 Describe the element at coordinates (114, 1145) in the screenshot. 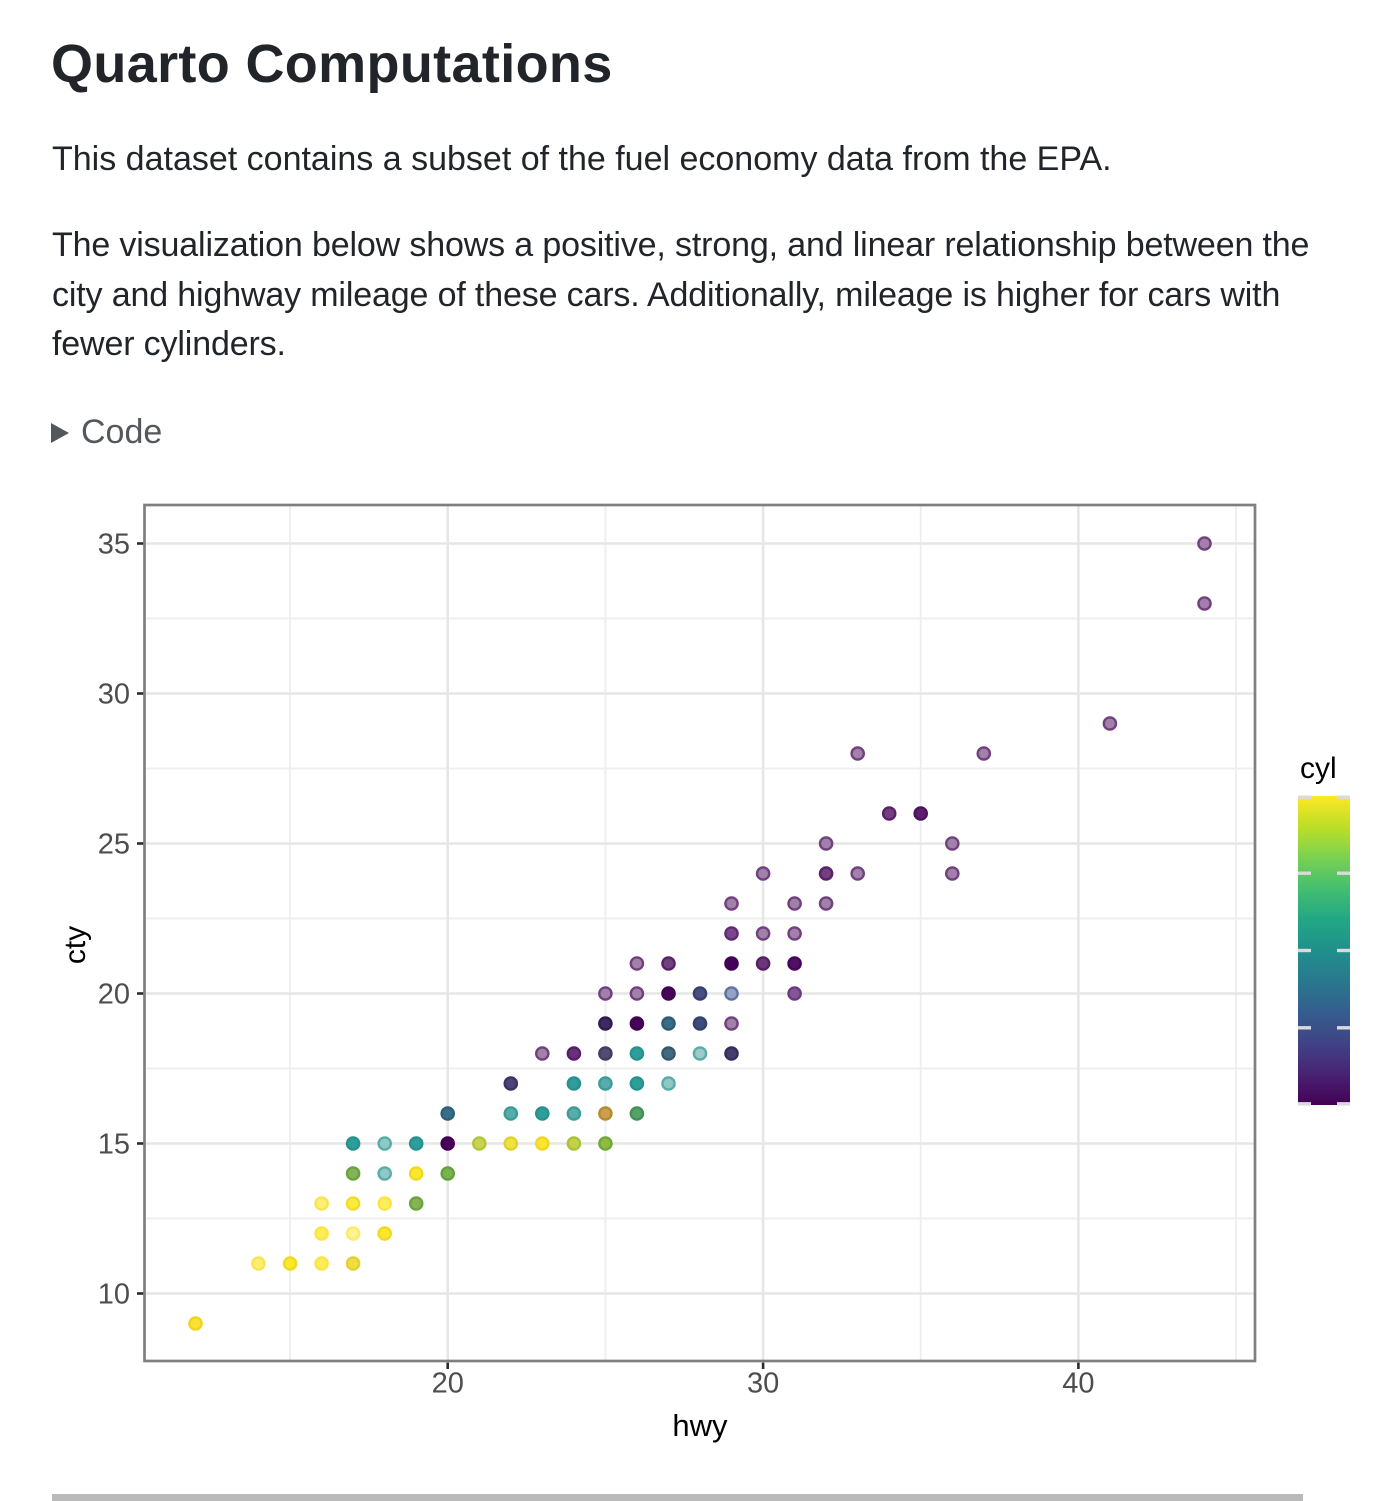

I see `svg-text: 15` at that location.